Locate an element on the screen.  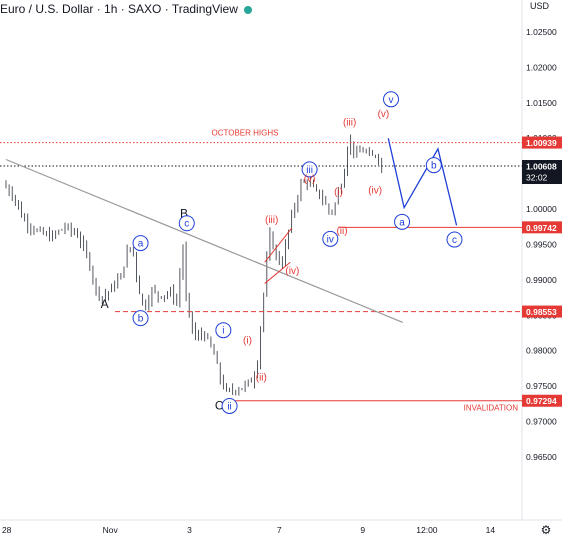
x-tick-label: Nov is located at coordinates (111, 530).